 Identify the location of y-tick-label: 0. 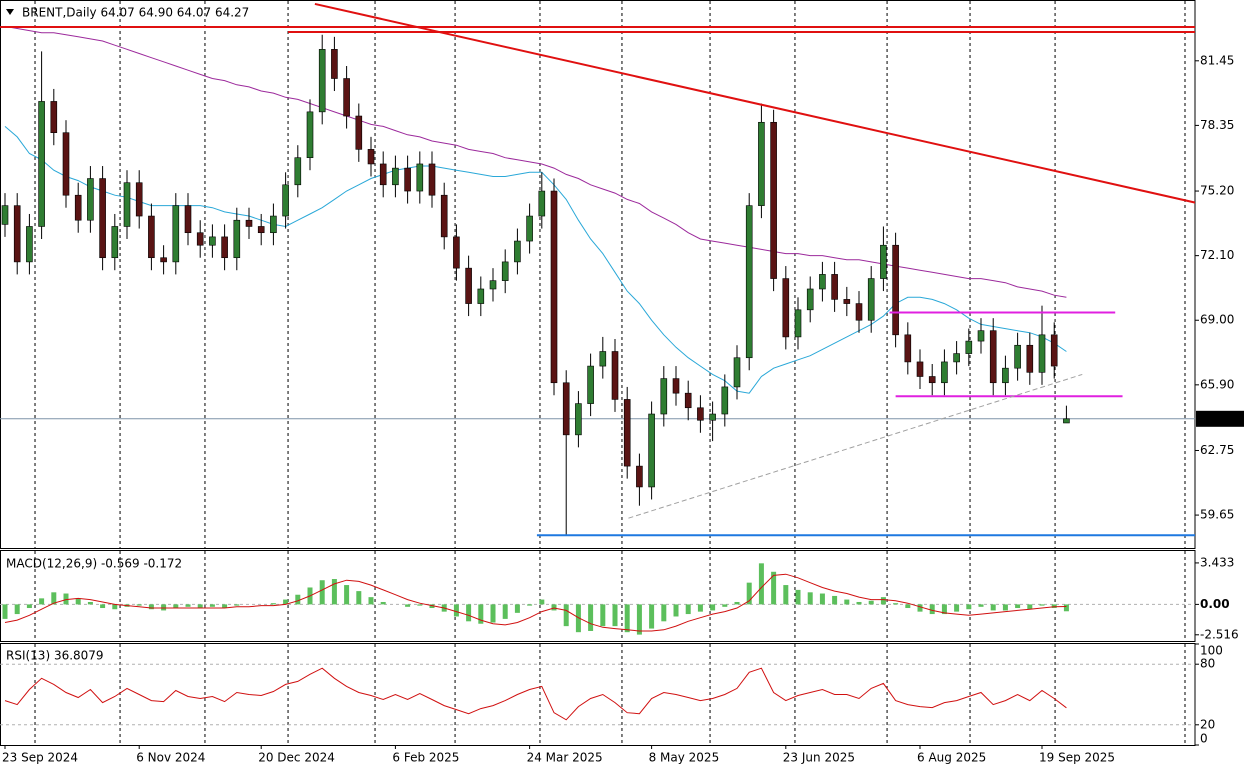
(1204, 739).